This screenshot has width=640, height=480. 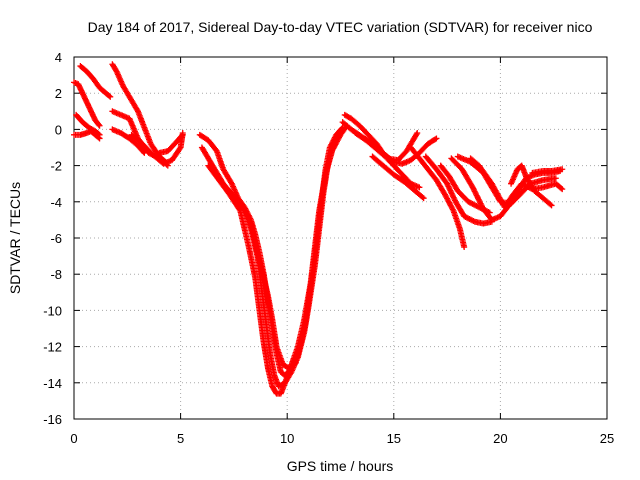 What do you see at coordinates (15, 238) in the screenshot?
I see `y-axis-label: SDTVAR / TECUs` at bounding box center [15, 238].